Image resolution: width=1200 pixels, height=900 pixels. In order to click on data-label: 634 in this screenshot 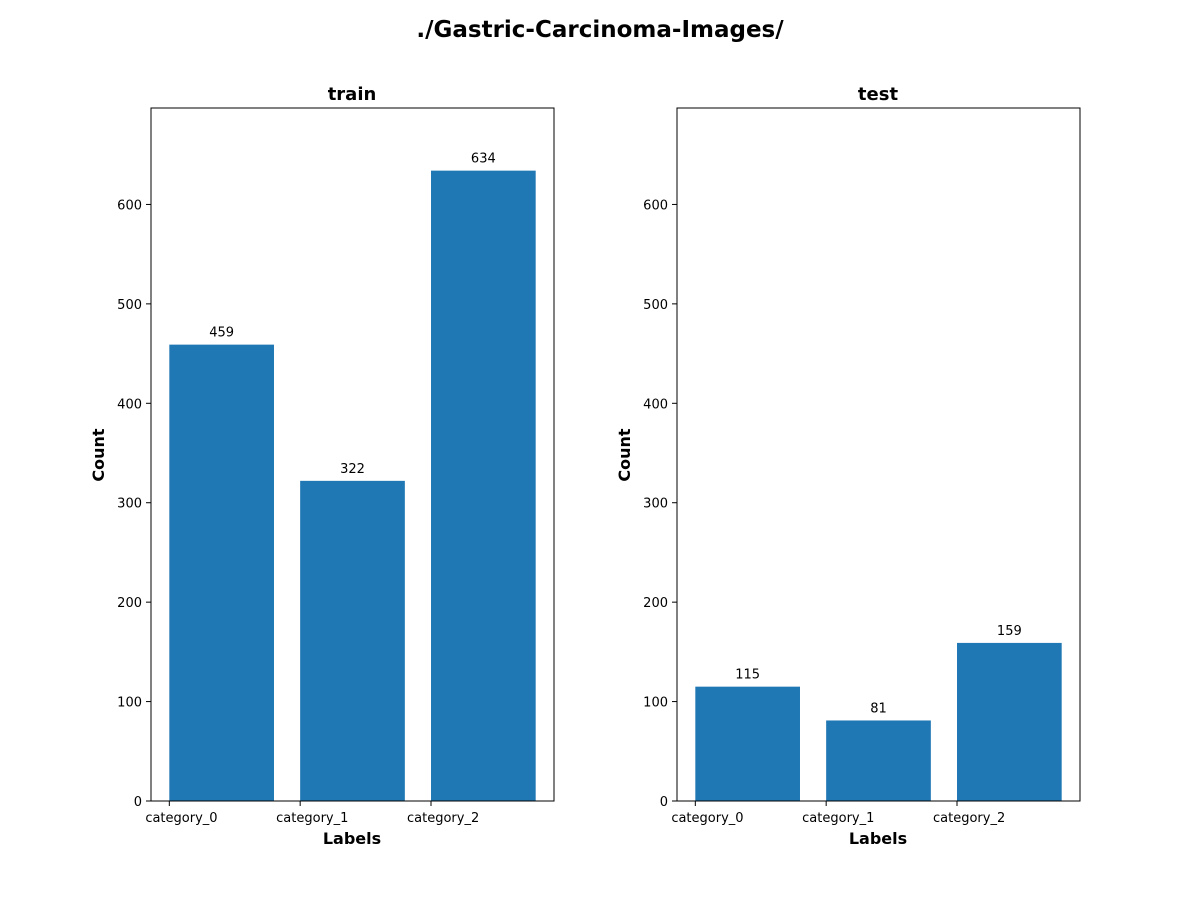, I will do `click(483, 159)`.